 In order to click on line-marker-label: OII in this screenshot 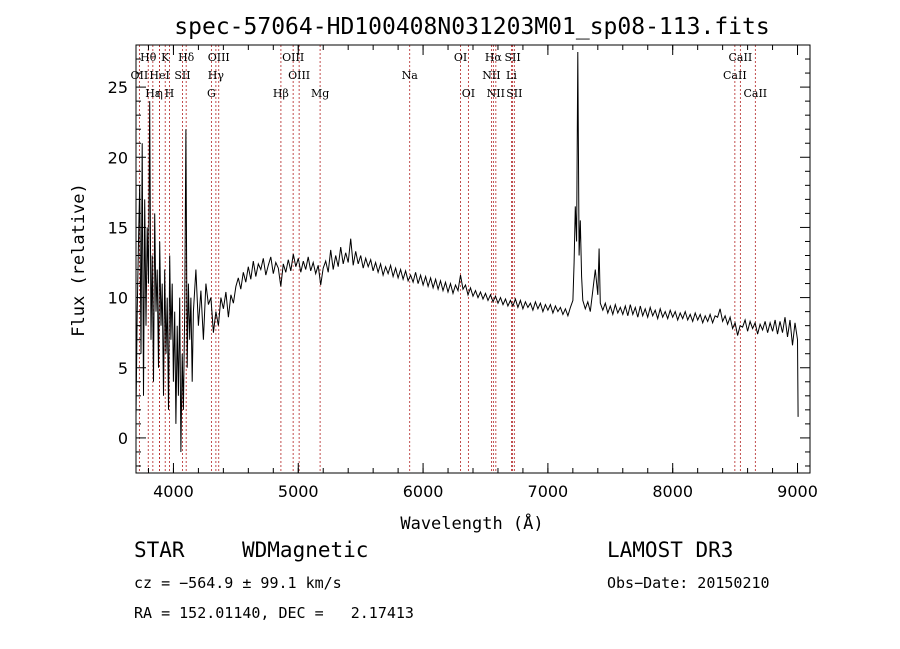, I will do `click(140, 75)`.